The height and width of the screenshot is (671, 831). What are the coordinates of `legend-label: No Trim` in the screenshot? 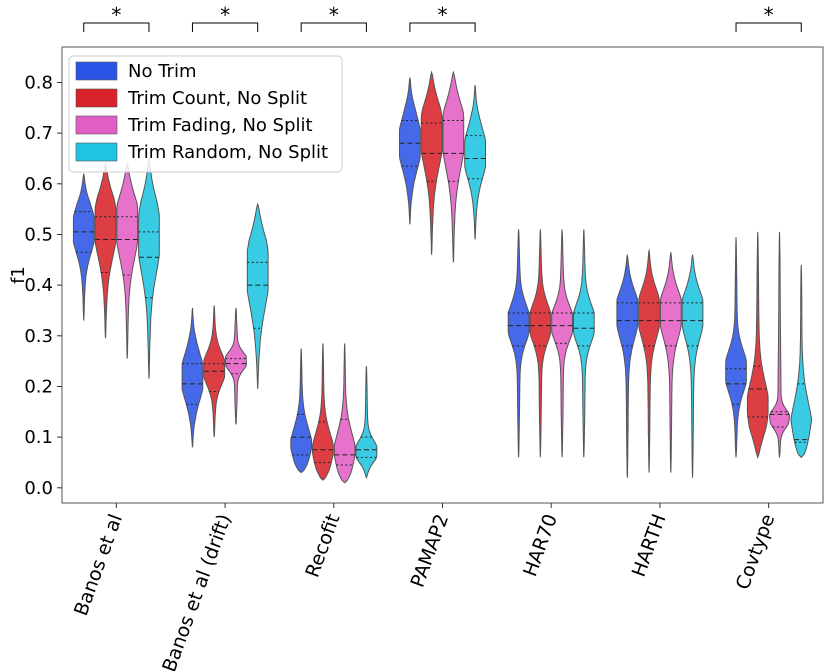 It's located at (162, 71).